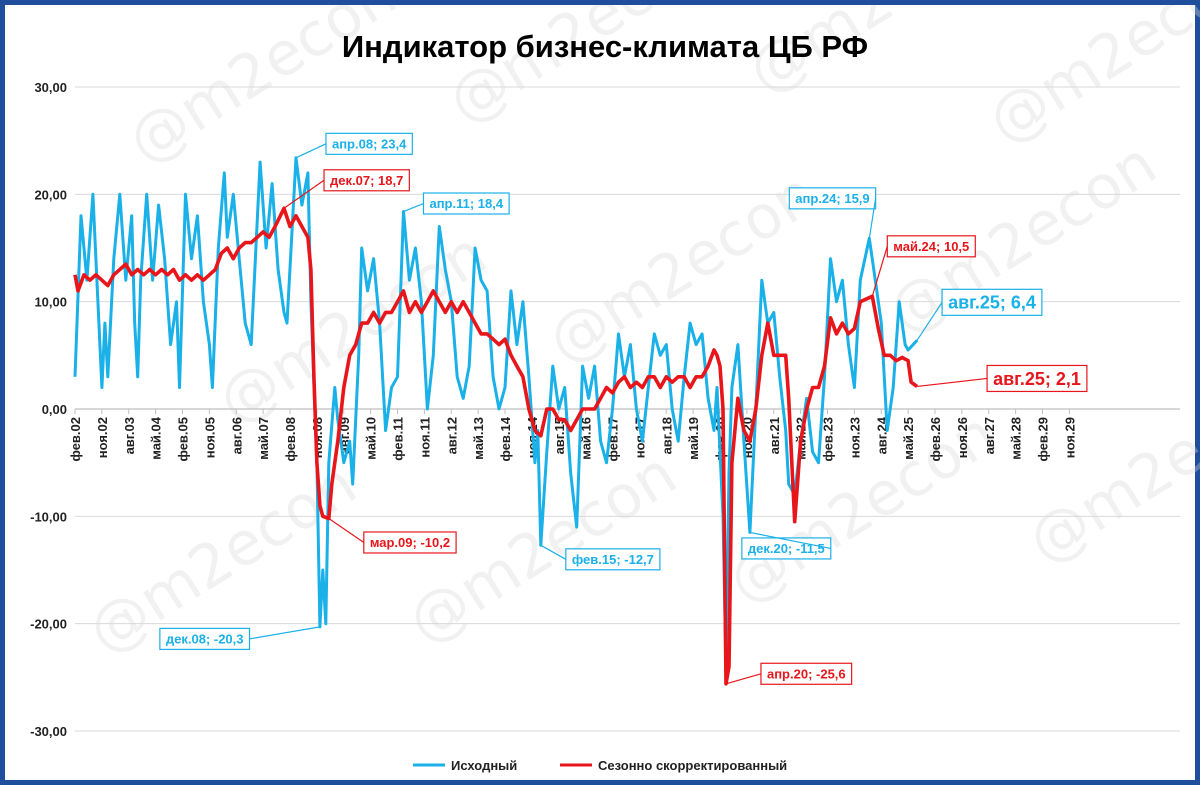  Describe the element at coordinates (236, 435) in the screenshot. I see `x-tick-label: авг.06` at that location.